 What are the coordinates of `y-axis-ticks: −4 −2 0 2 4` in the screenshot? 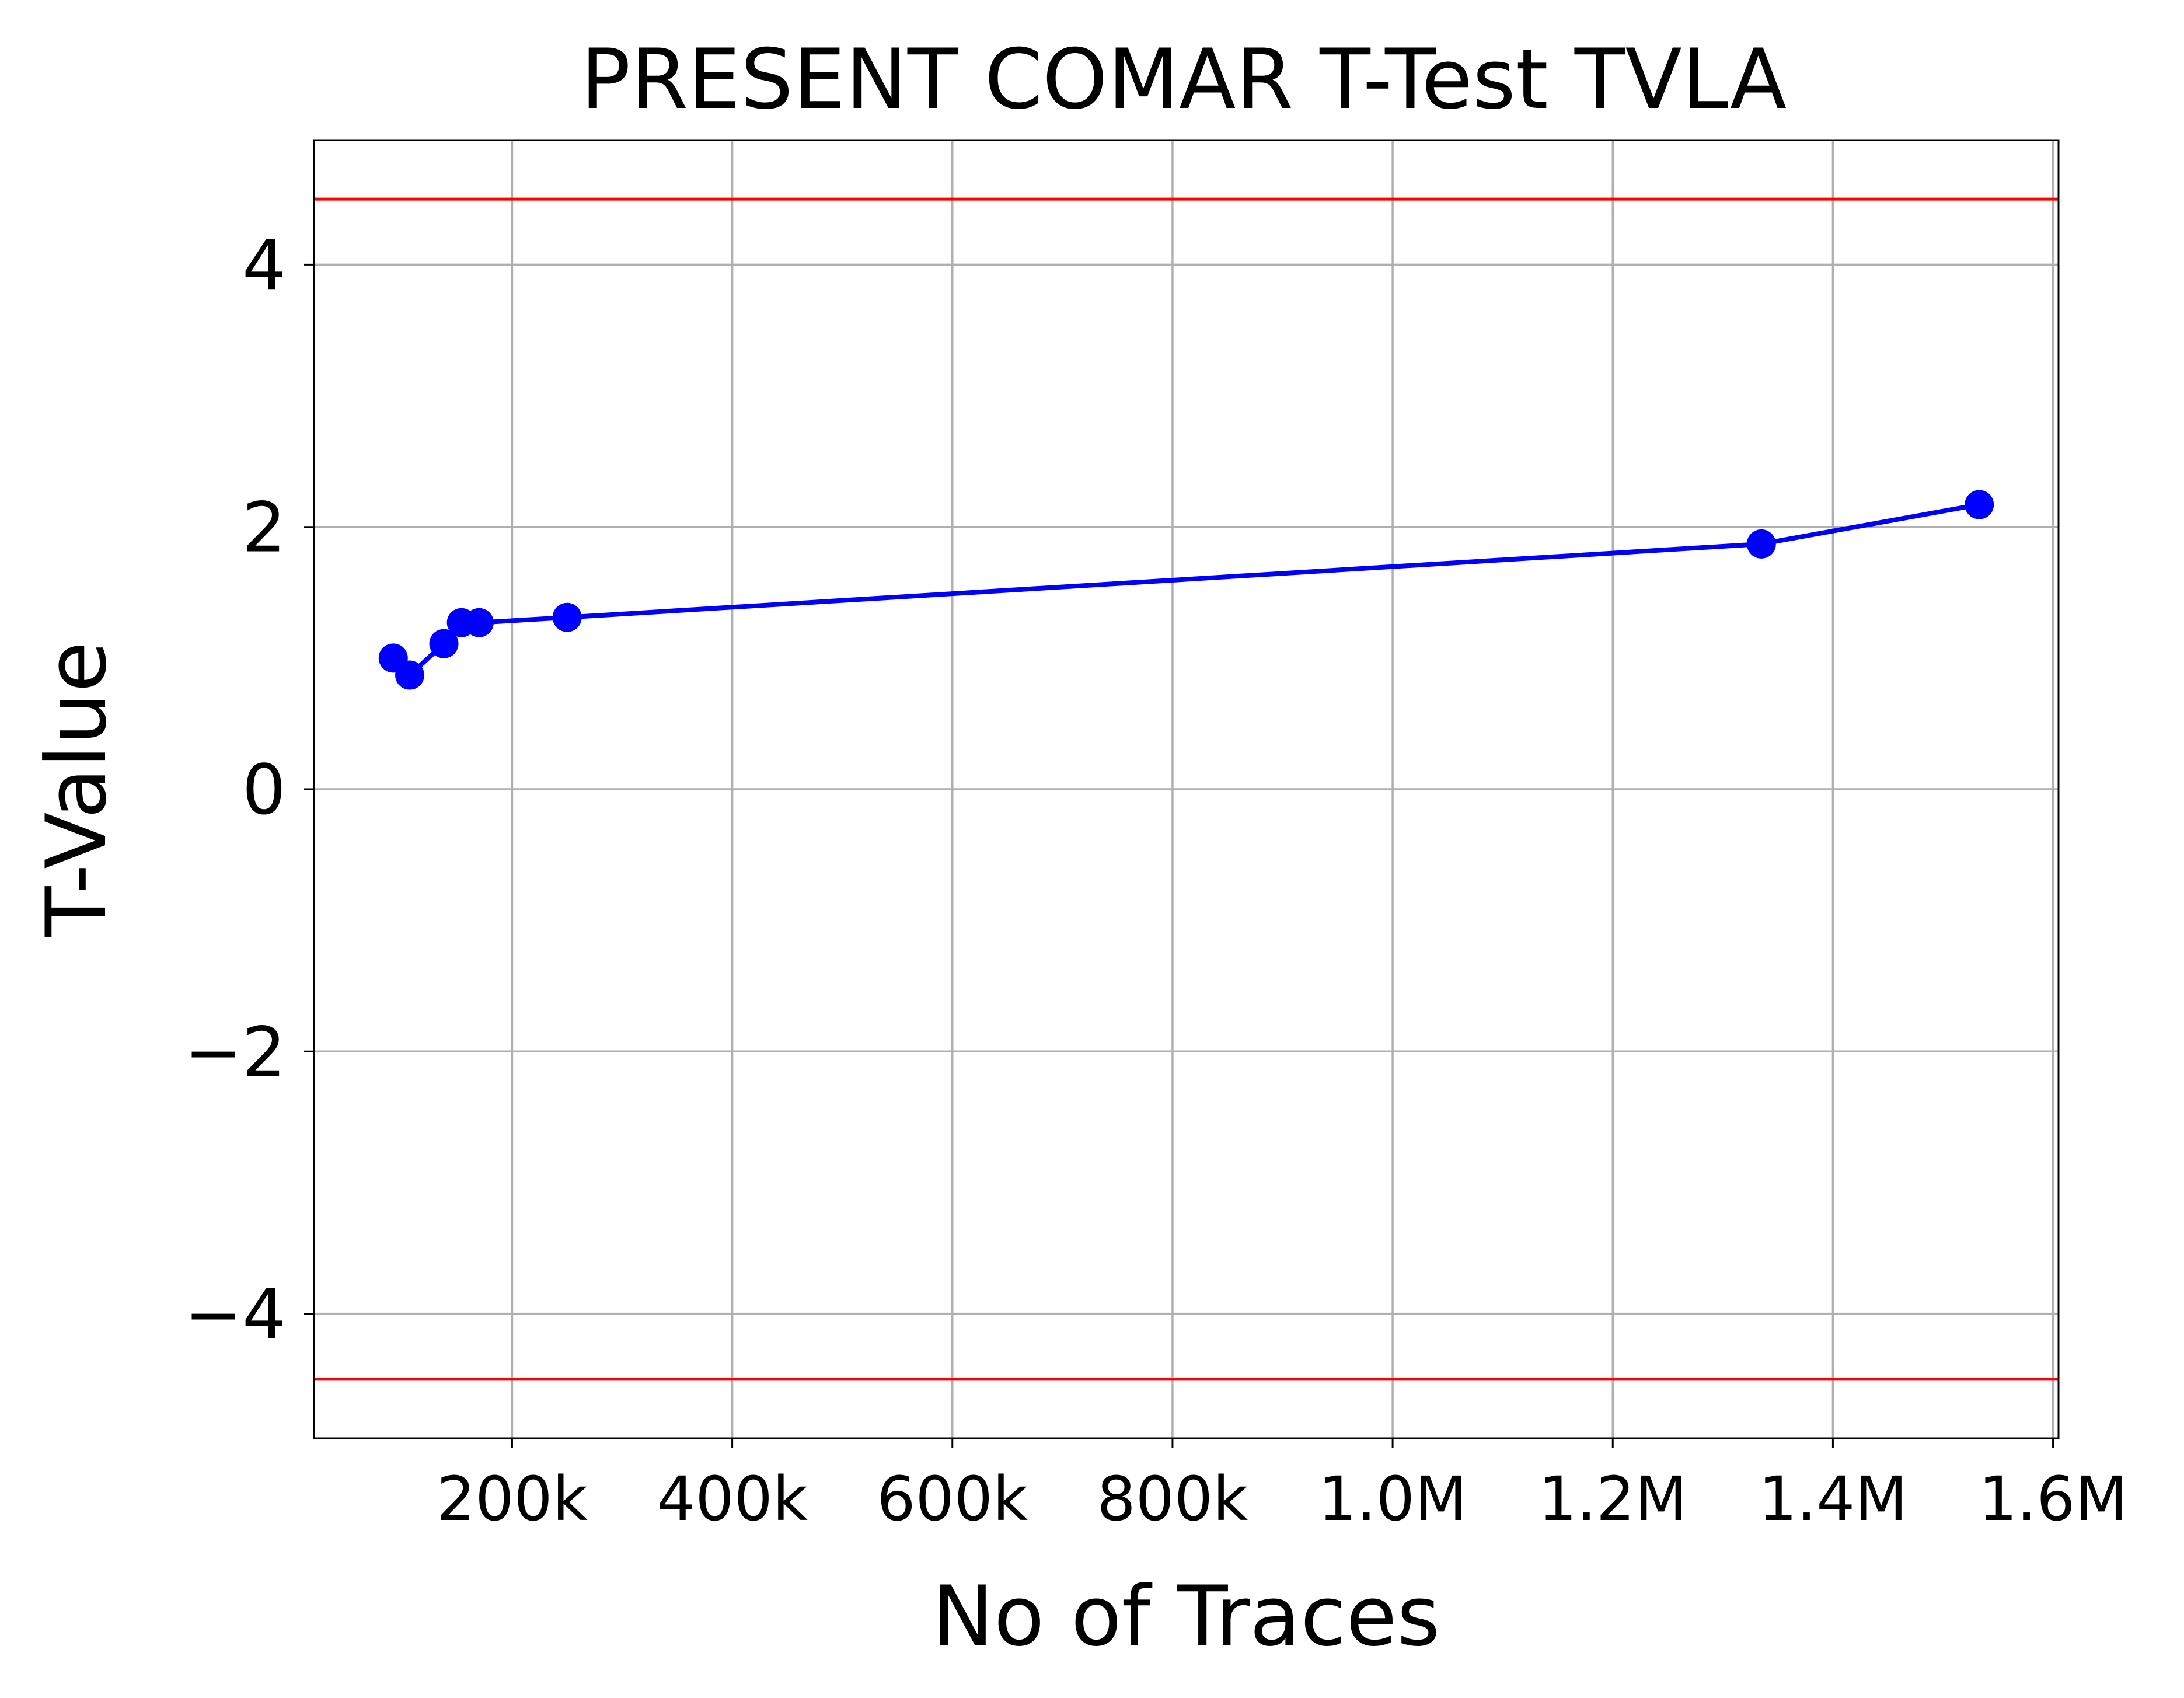 It's located at (249, 790).